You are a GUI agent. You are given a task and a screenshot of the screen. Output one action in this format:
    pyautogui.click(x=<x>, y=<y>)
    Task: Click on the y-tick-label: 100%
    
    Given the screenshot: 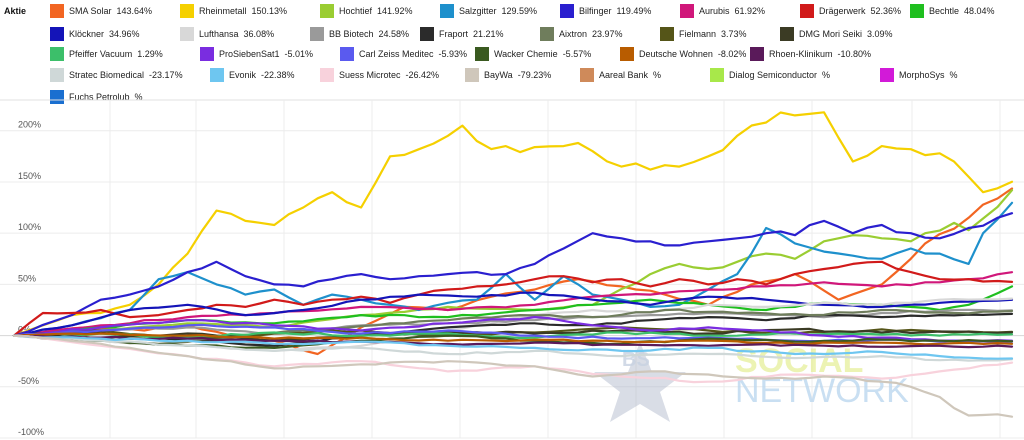 What is the action you would take?
    pyautogui.click(x=29, y=227)
    